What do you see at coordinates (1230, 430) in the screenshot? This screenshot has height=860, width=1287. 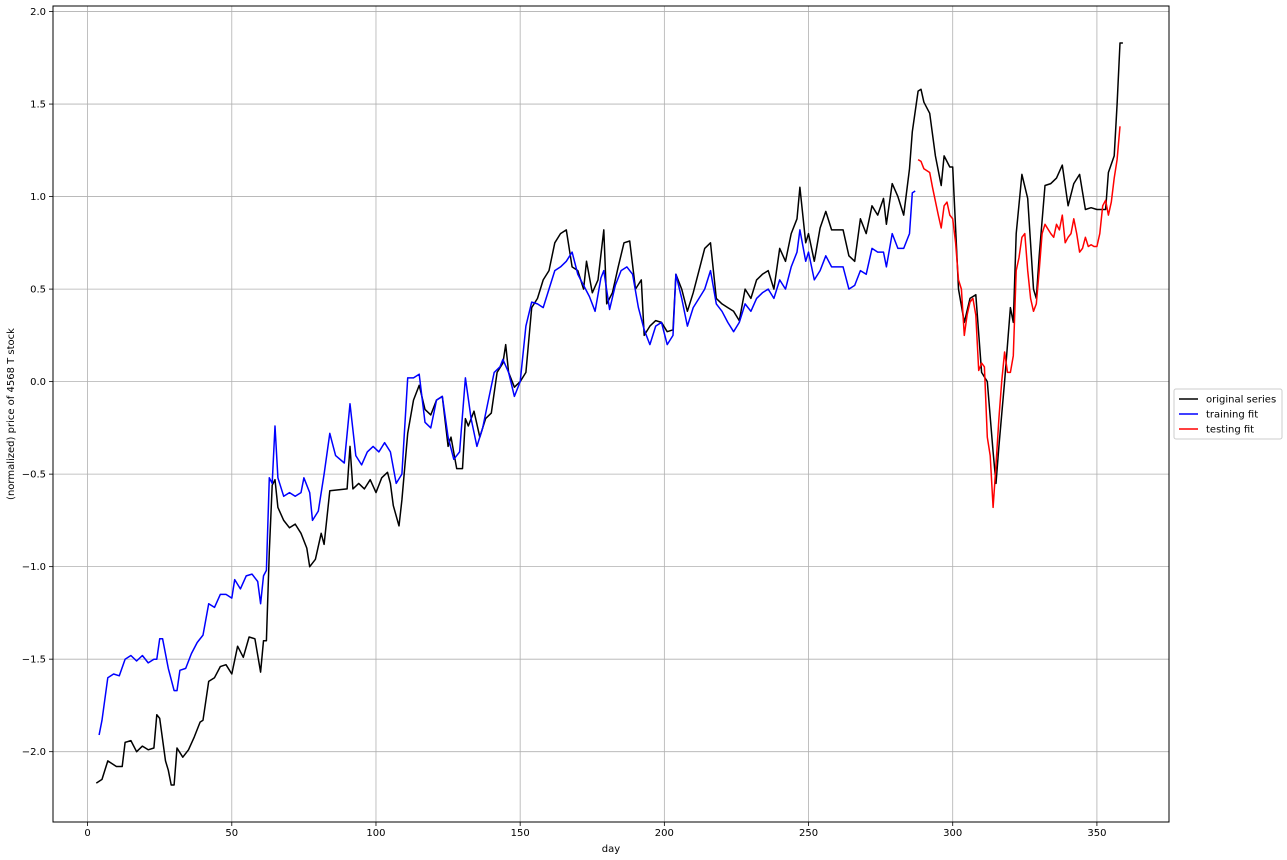 I see `legend-label-testing-fit: testing fit` at bounding box center [1230, 430].